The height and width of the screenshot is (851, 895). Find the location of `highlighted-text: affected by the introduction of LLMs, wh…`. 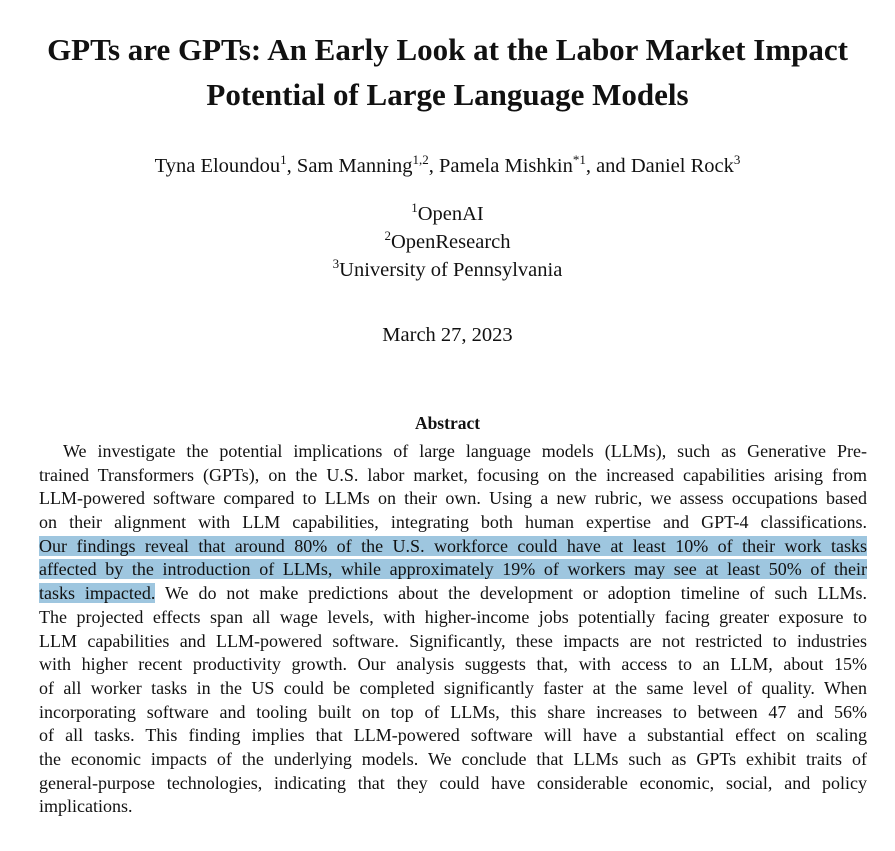

highlighted-text: affected by the introduction of LLMs, wh… is located at coordinates (453, 569).